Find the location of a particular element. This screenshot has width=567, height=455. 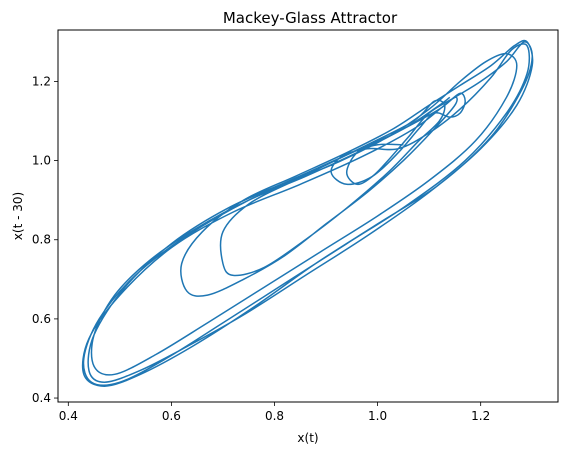

y-tick-label: 0.6 is located at coordinates (41, 319).